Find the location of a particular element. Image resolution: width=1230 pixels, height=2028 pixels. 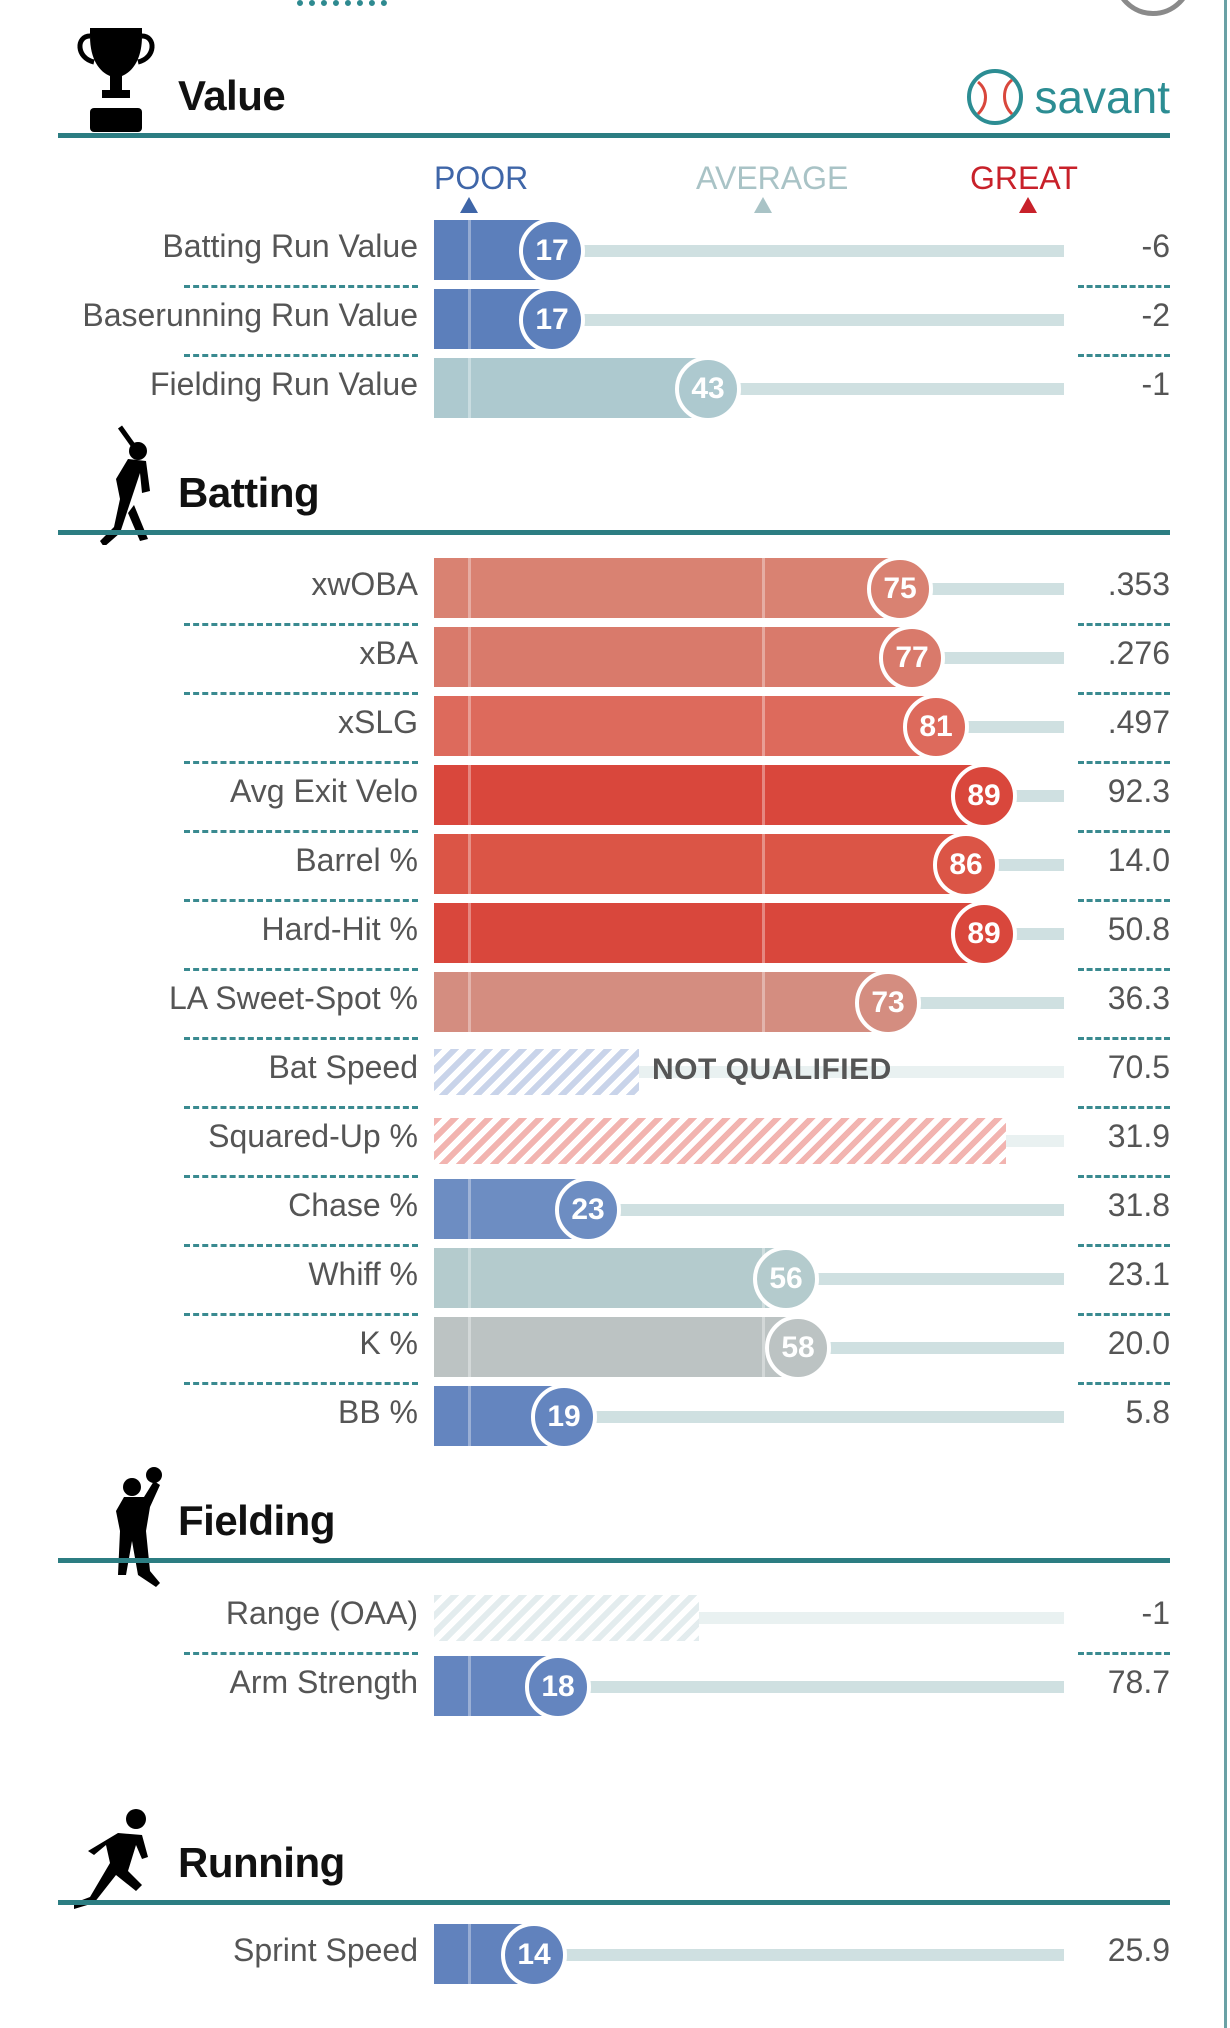

row-xwoba: xwOBA 75 .353 is located at coordinates (615, 589).